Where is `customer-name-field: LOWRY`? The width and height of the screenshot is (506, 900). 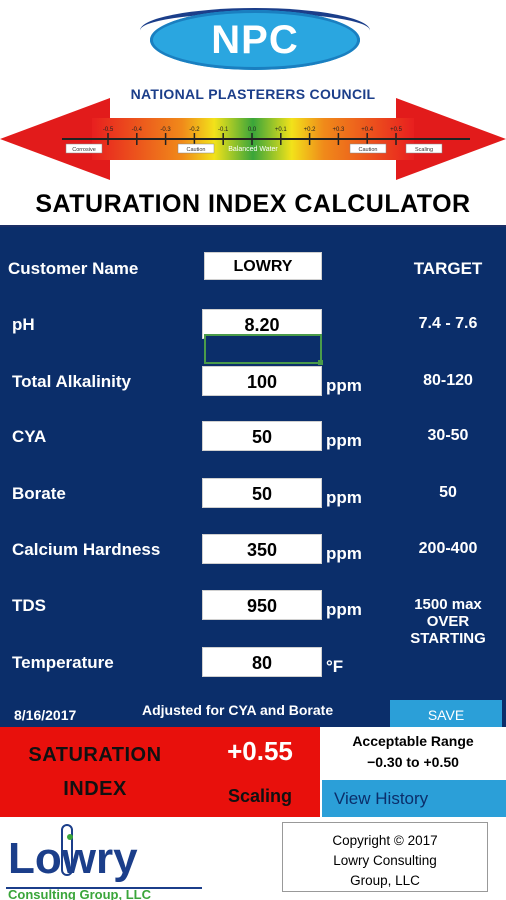 customer-name-field: LOWRY is located at coordinates (263, 266).